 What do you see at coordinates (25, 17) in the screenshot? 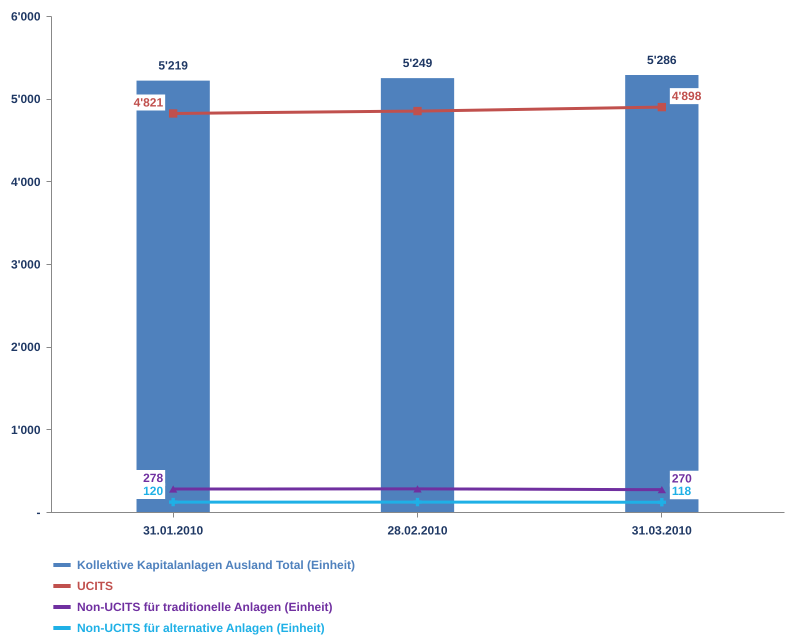
I see `y-tick-label: 6'000` at bounding box center [25, 17].